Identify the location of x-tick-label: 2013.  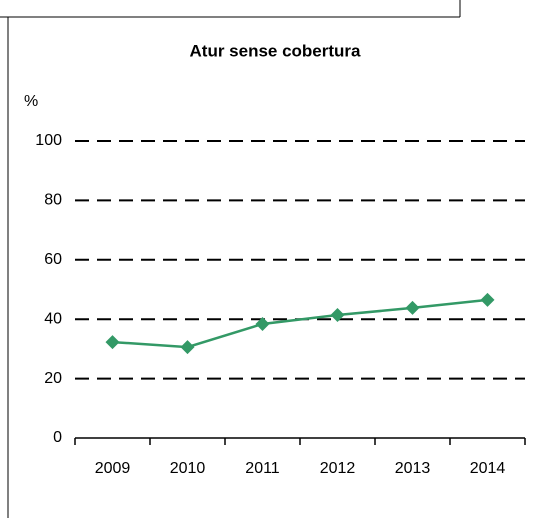
(413, 468).